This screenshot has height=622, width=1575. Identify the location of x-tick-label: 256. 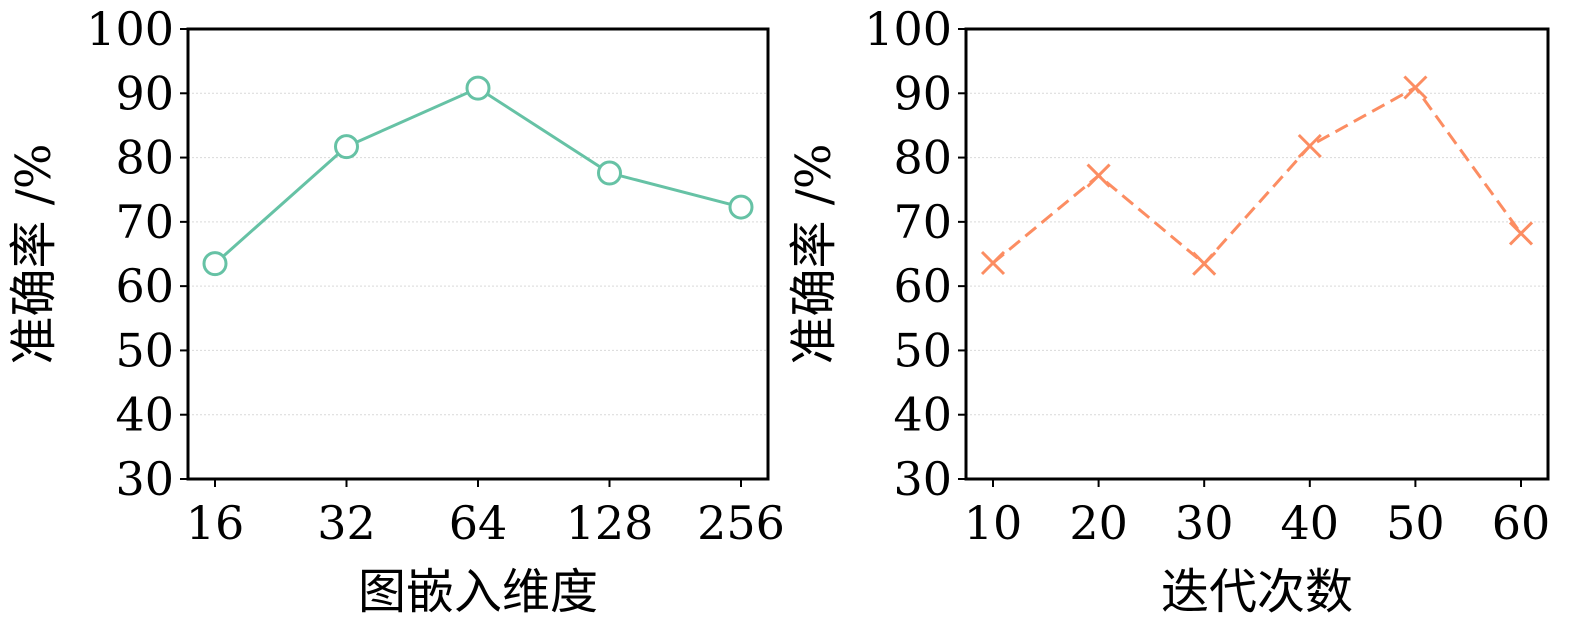
(741, 523).